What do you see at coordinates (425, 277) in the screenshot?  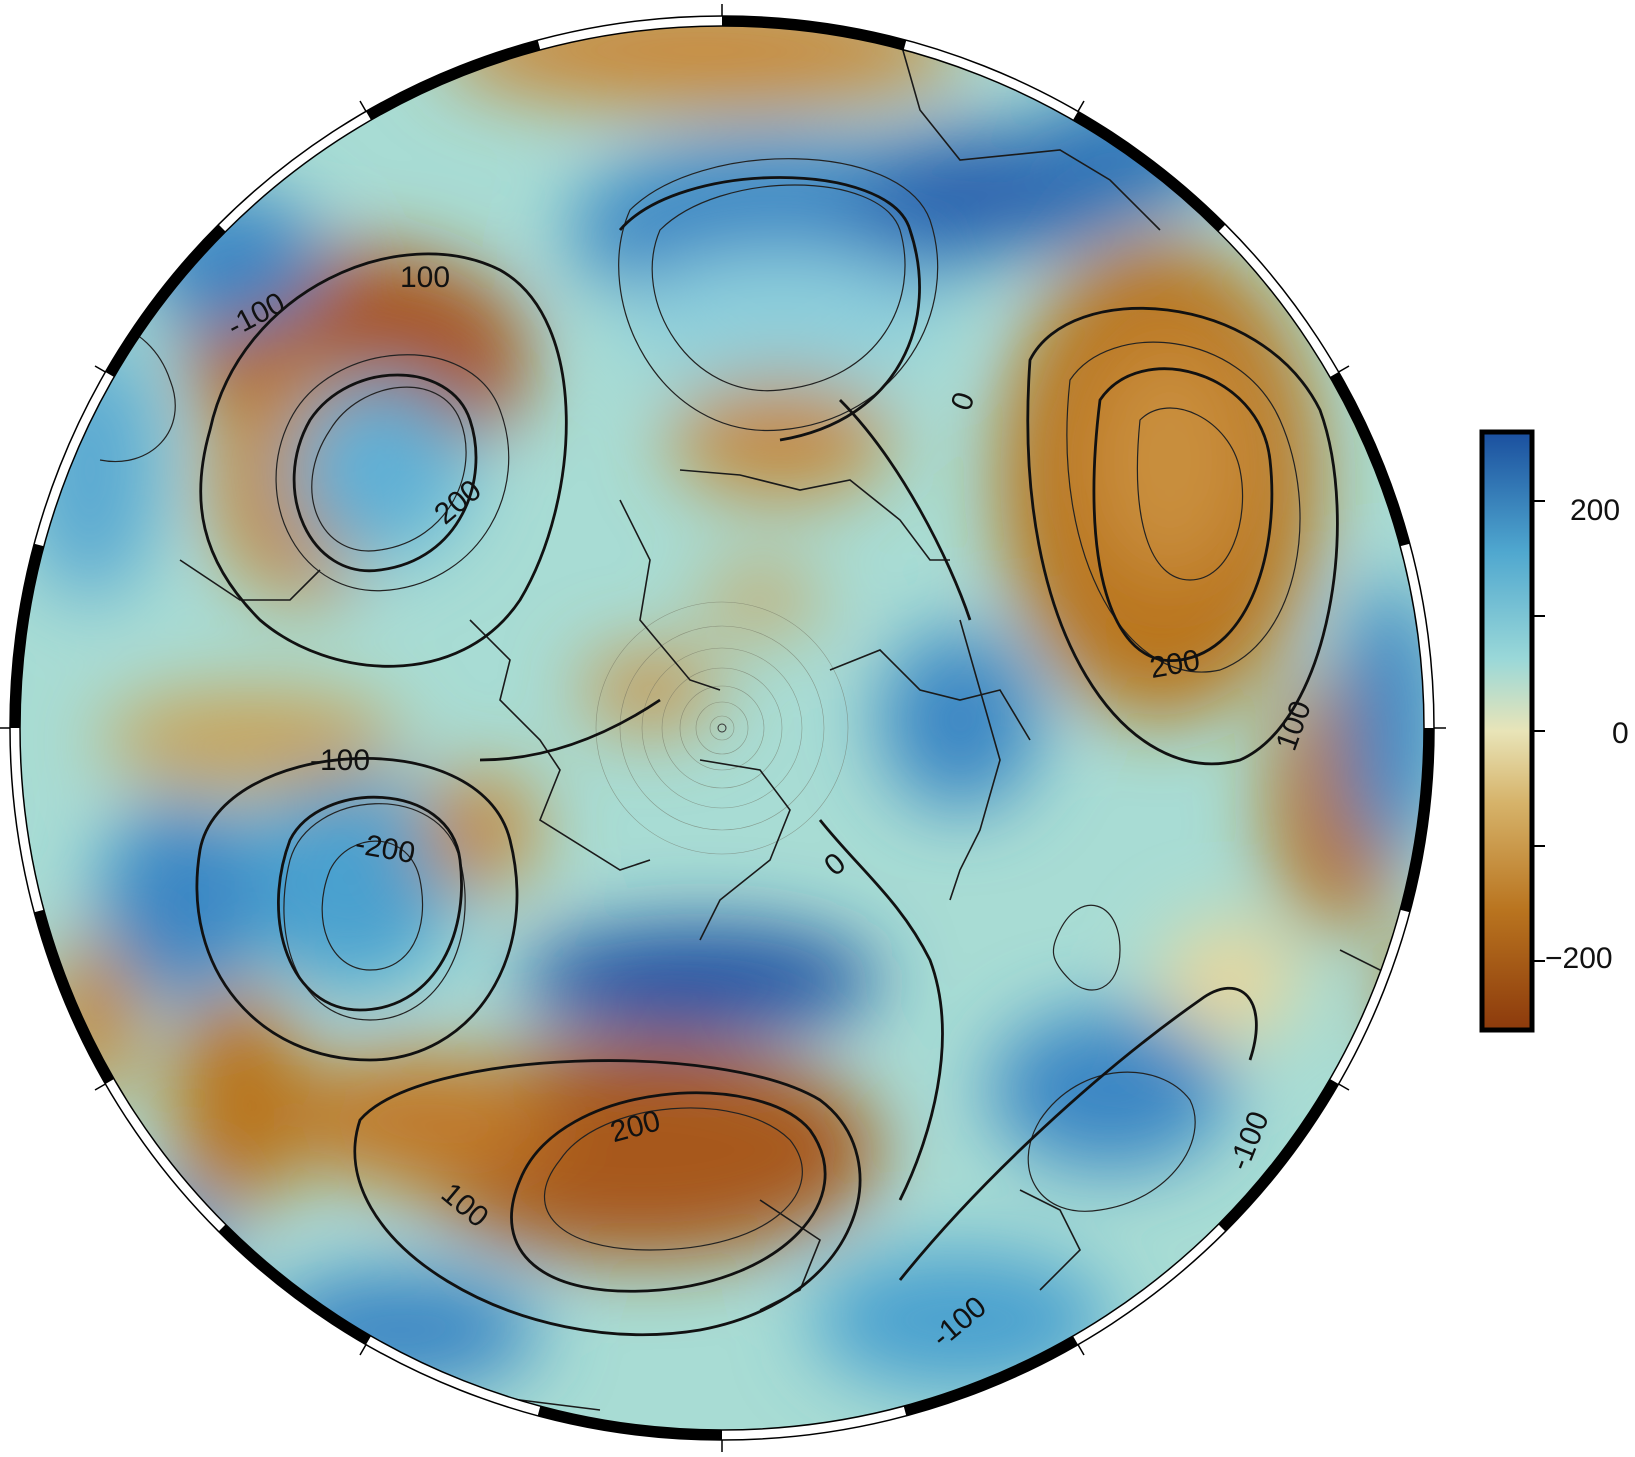 I see `contour-label: 100` at bounding box center [425, 277].